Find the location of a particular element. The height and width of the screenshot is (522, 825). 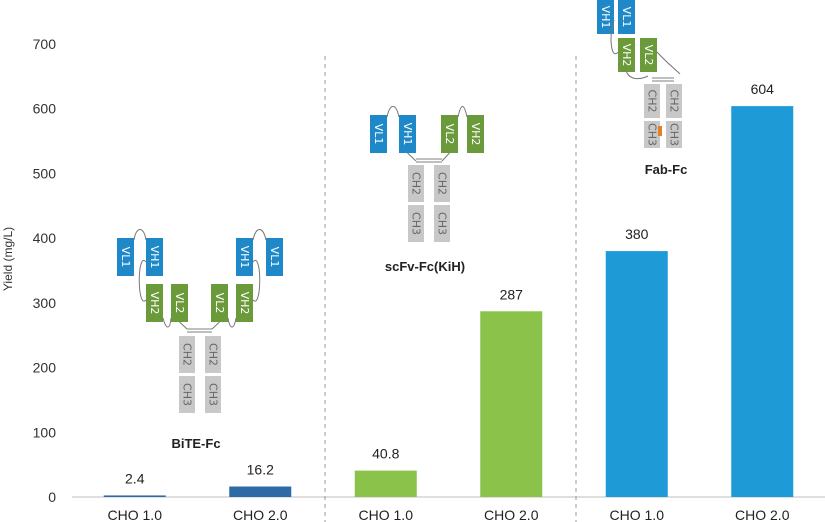

fab-fc-diagram: VH1 VL1 VH2 VL2 CH2 CH3 CH2 CH3 is located at coordinates (639, 74).